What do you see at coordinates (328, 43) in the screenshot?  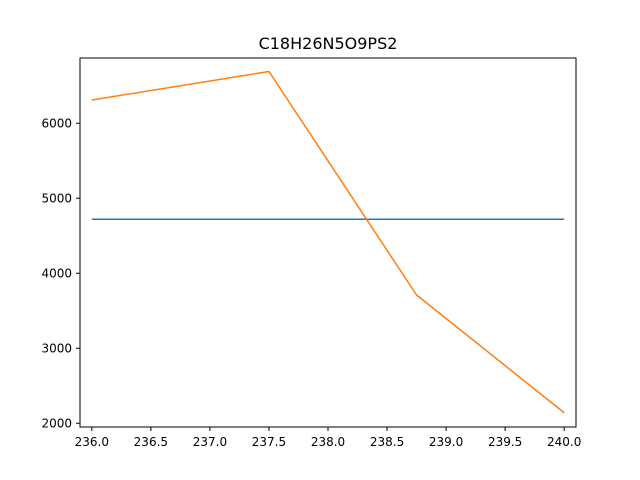 I see `chart-title: C18H26N5O9PS2` at bounding box center [328, 43].